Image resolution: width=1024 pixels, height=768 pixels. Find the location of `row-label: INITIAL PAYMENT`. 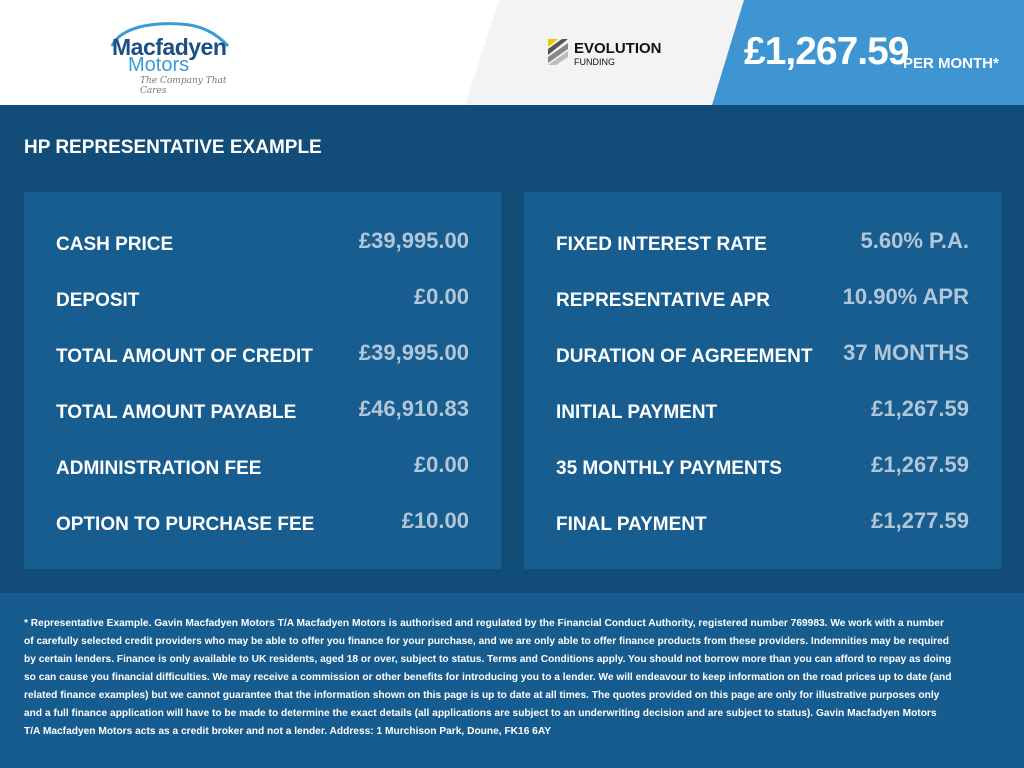

row-label: INITIAL PAYMENT is located at coordinates (637, 412).